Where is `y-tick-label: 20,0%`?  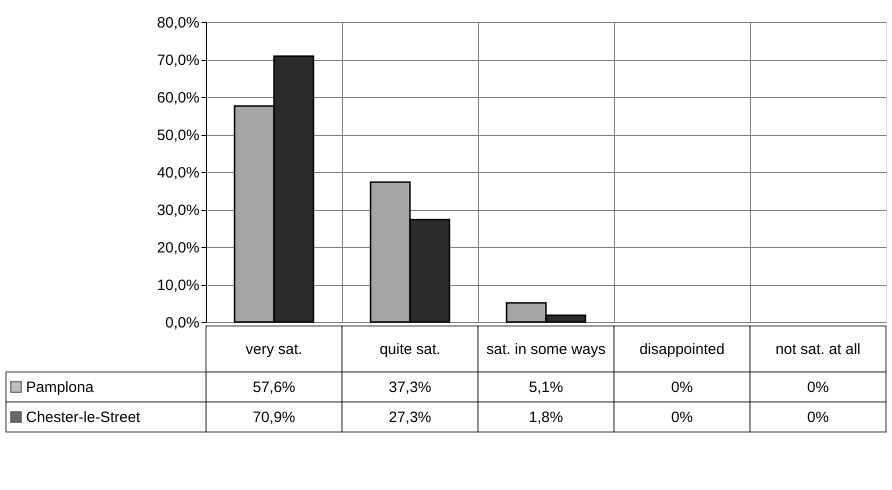 y-tick-label: 20,0% is located at coordinates (178, 248).